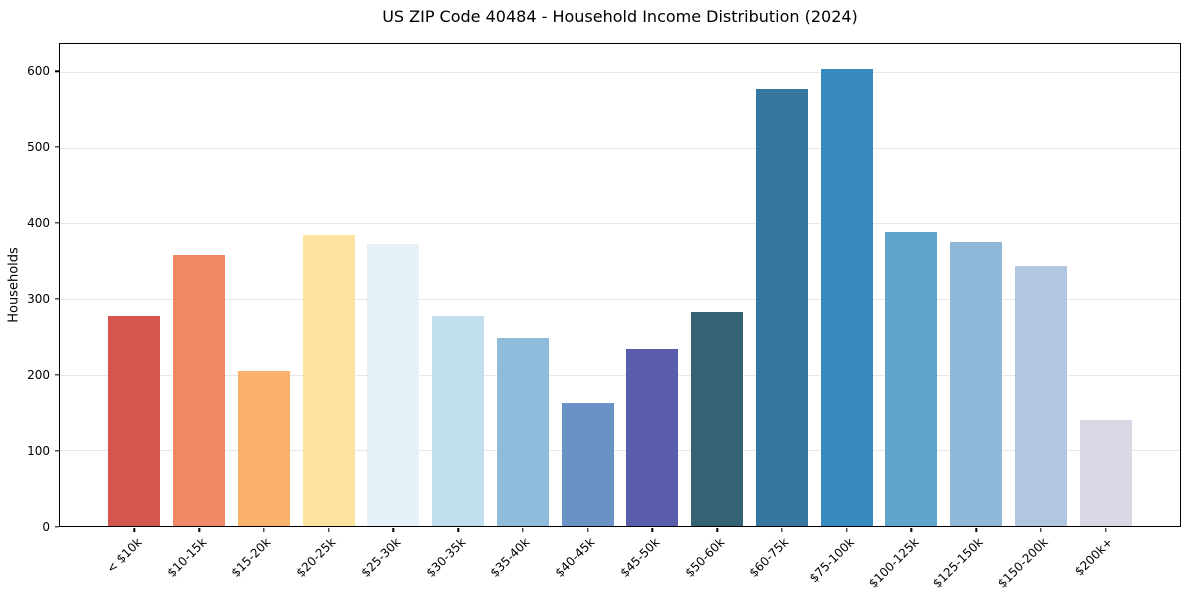  What do you see at coordinates (575, 557) in the screenshot?
I see `x-tick-label: $40-45k` at bounding box center [575, 557].